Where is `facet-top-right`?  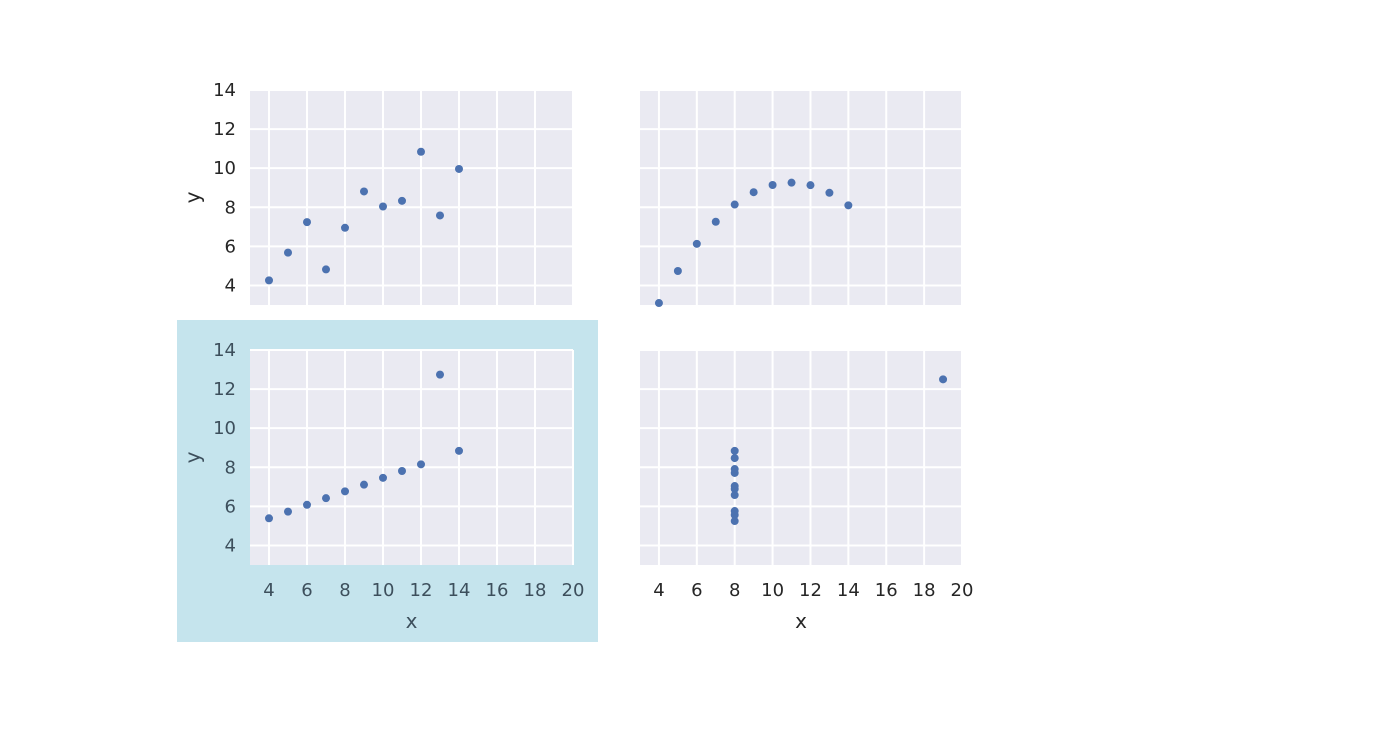 facet-top-right is located at coordinates (801, 198).